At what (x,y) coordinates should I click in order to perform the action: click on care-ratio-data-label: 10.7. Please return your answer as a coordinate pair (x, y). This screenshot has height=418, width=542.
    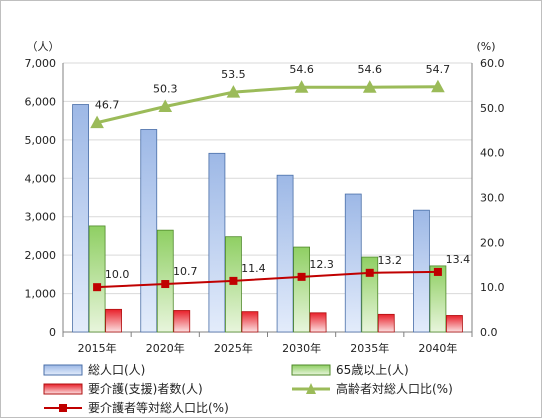
    Looking at the image, I should click on (185, 271).